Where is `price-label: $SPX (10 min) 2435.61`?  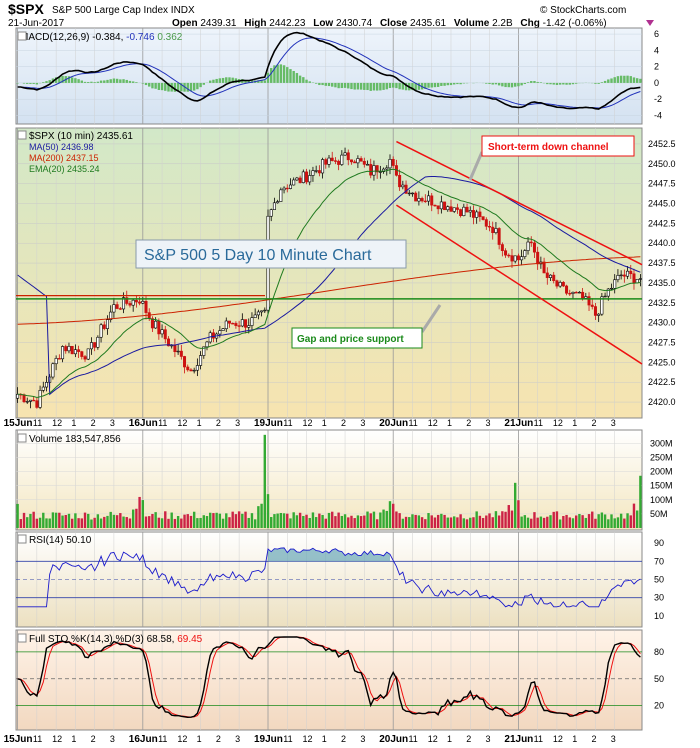 price-label: $SPX (10 min) 2435.61 is located at coordinates (81, 136).